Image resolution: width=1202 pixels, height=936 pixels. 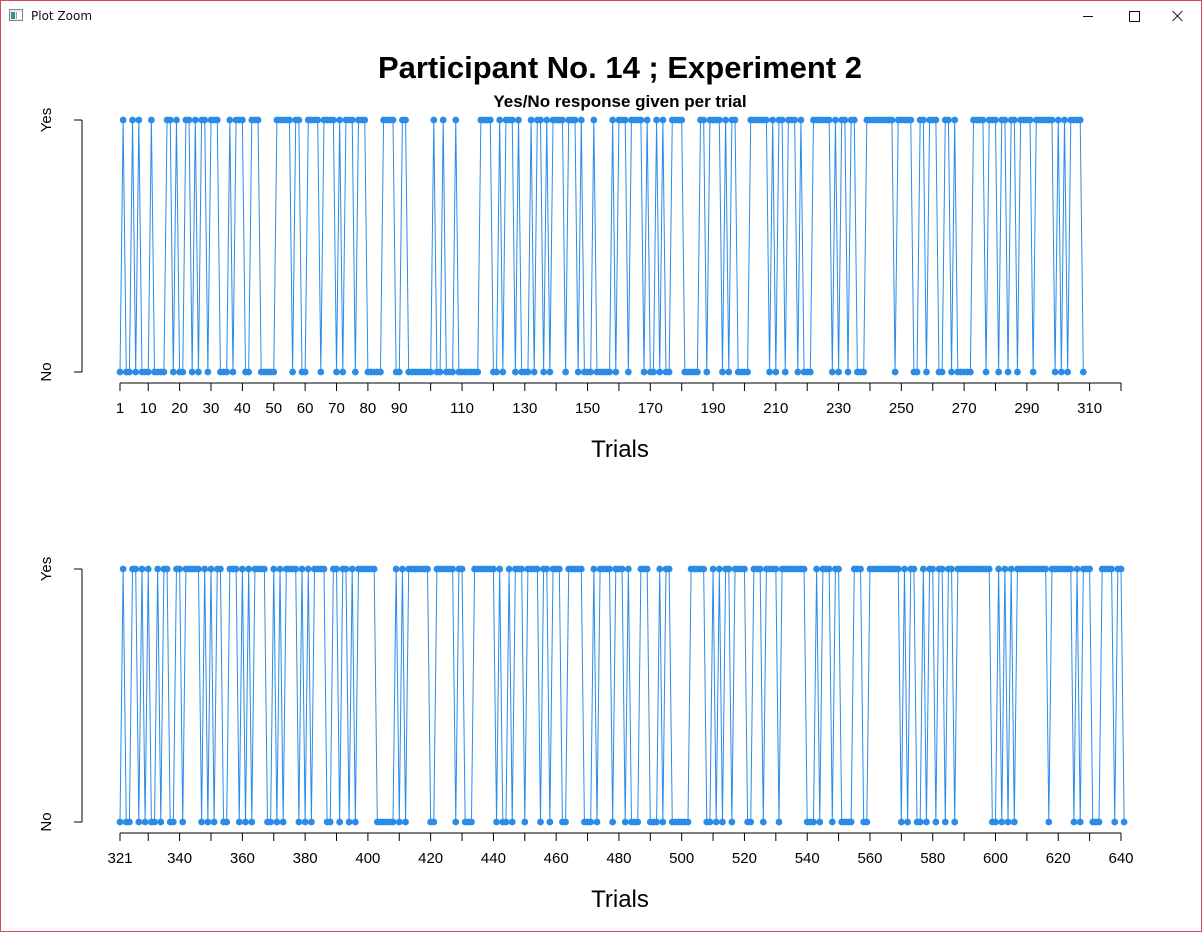 I want to click on x-tick-label: 60, so click(x=305, y=408).